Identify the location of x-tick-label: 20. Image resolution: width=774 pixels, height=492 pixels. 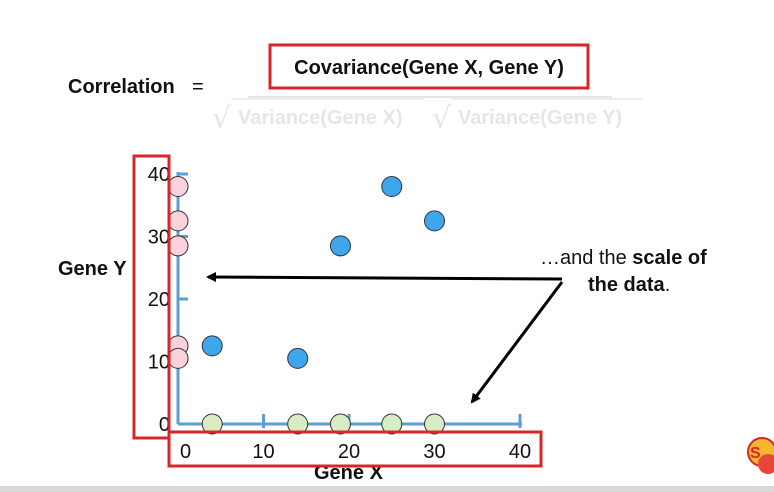
(349, 452).